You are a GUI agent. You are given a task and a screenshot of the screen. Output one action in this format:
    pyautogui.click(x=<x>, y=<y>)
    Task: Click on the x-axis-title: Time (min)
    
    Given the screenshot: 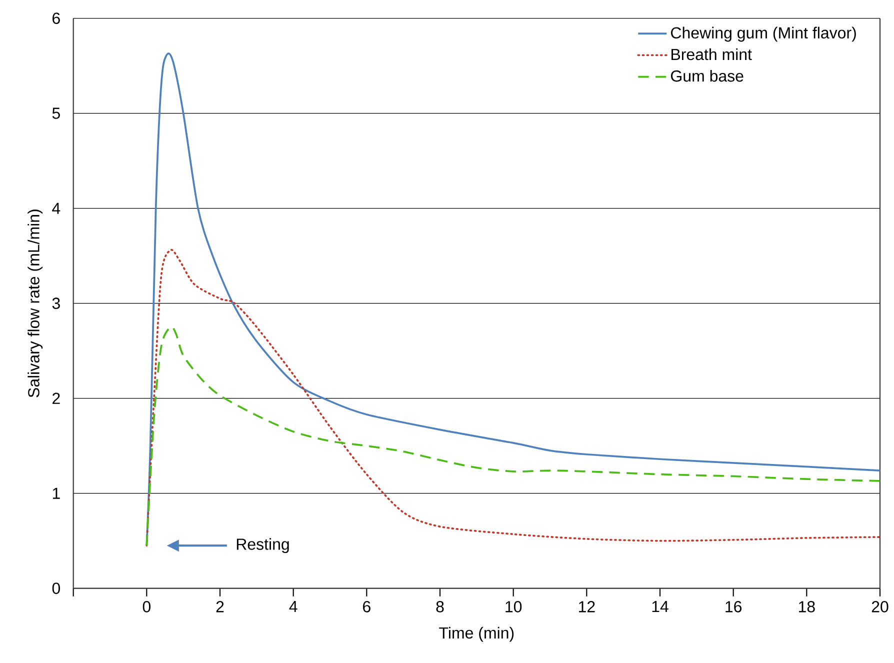 What is the action you would take?
    pyautogui.click(x=476, y=634)
    